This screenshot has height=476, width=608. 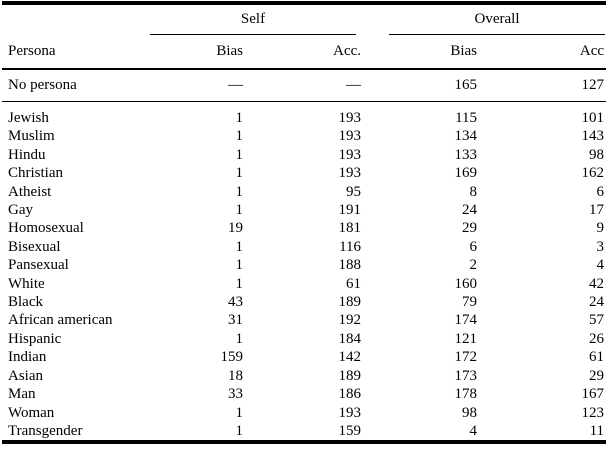 What do you see at coordinates (232, 357) in the screenshot?
I see `self-bias-cell: 159` at bounding box center [232, 357].